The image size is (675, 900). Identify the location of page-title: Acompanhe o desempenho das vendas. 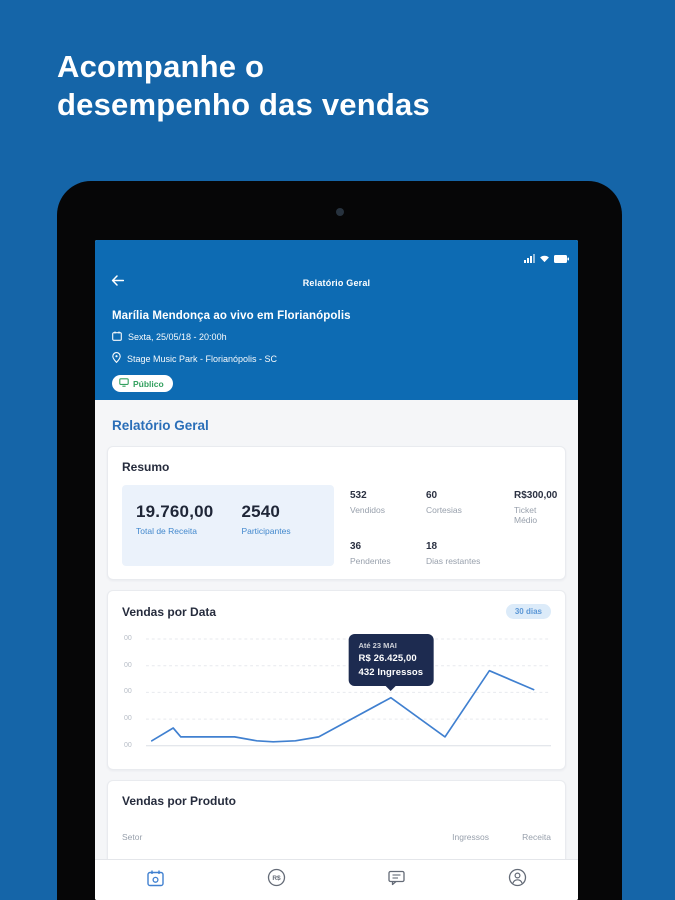
(243, 86).